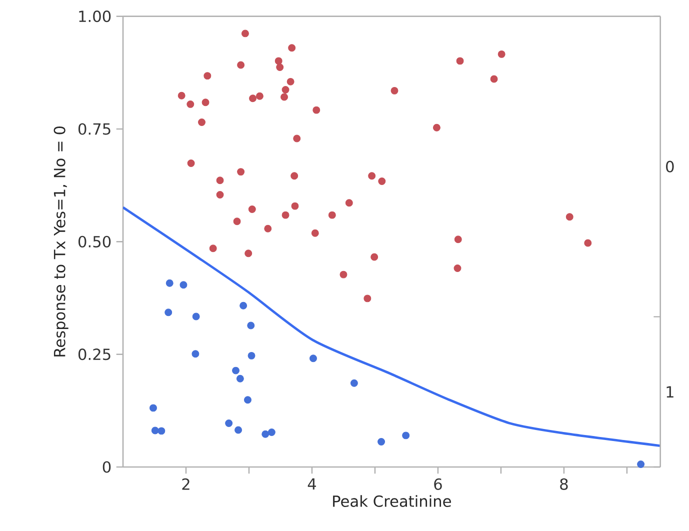 Image resolution: width=689 pixels, height=531 pixels. Describe the element at coordinates (312, 484) in the screenshot. I see `x-tick-label: 4` at that location.